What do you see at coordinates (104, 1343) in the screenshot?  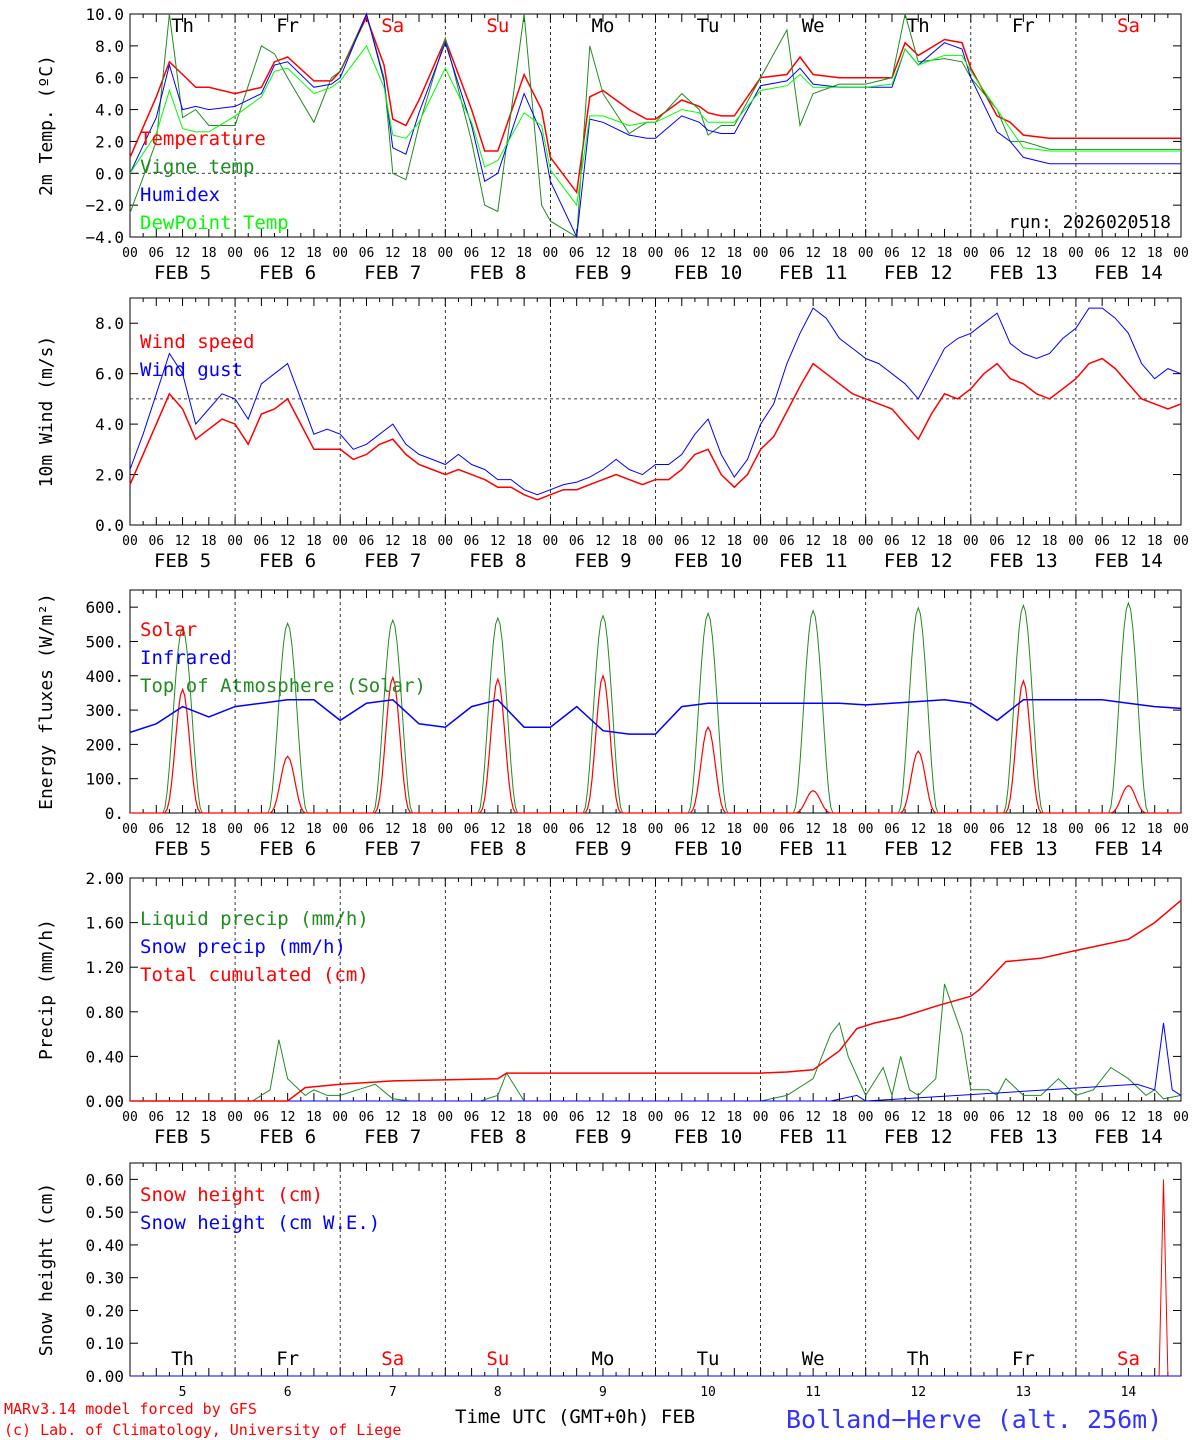 I see `y-tick-label: 0.10` at bounding box center [104, 1343].